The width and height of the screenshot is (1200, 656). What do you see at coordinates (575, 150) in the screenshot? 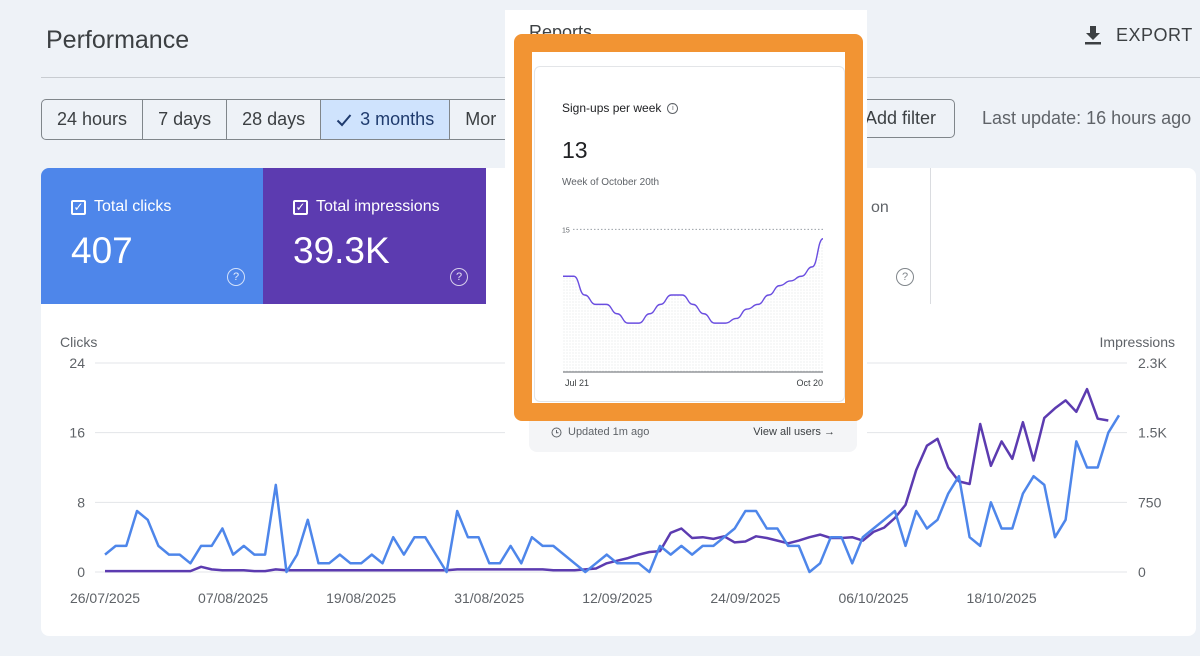
I see `signups-value: 13` at bounding box center [575, 150].